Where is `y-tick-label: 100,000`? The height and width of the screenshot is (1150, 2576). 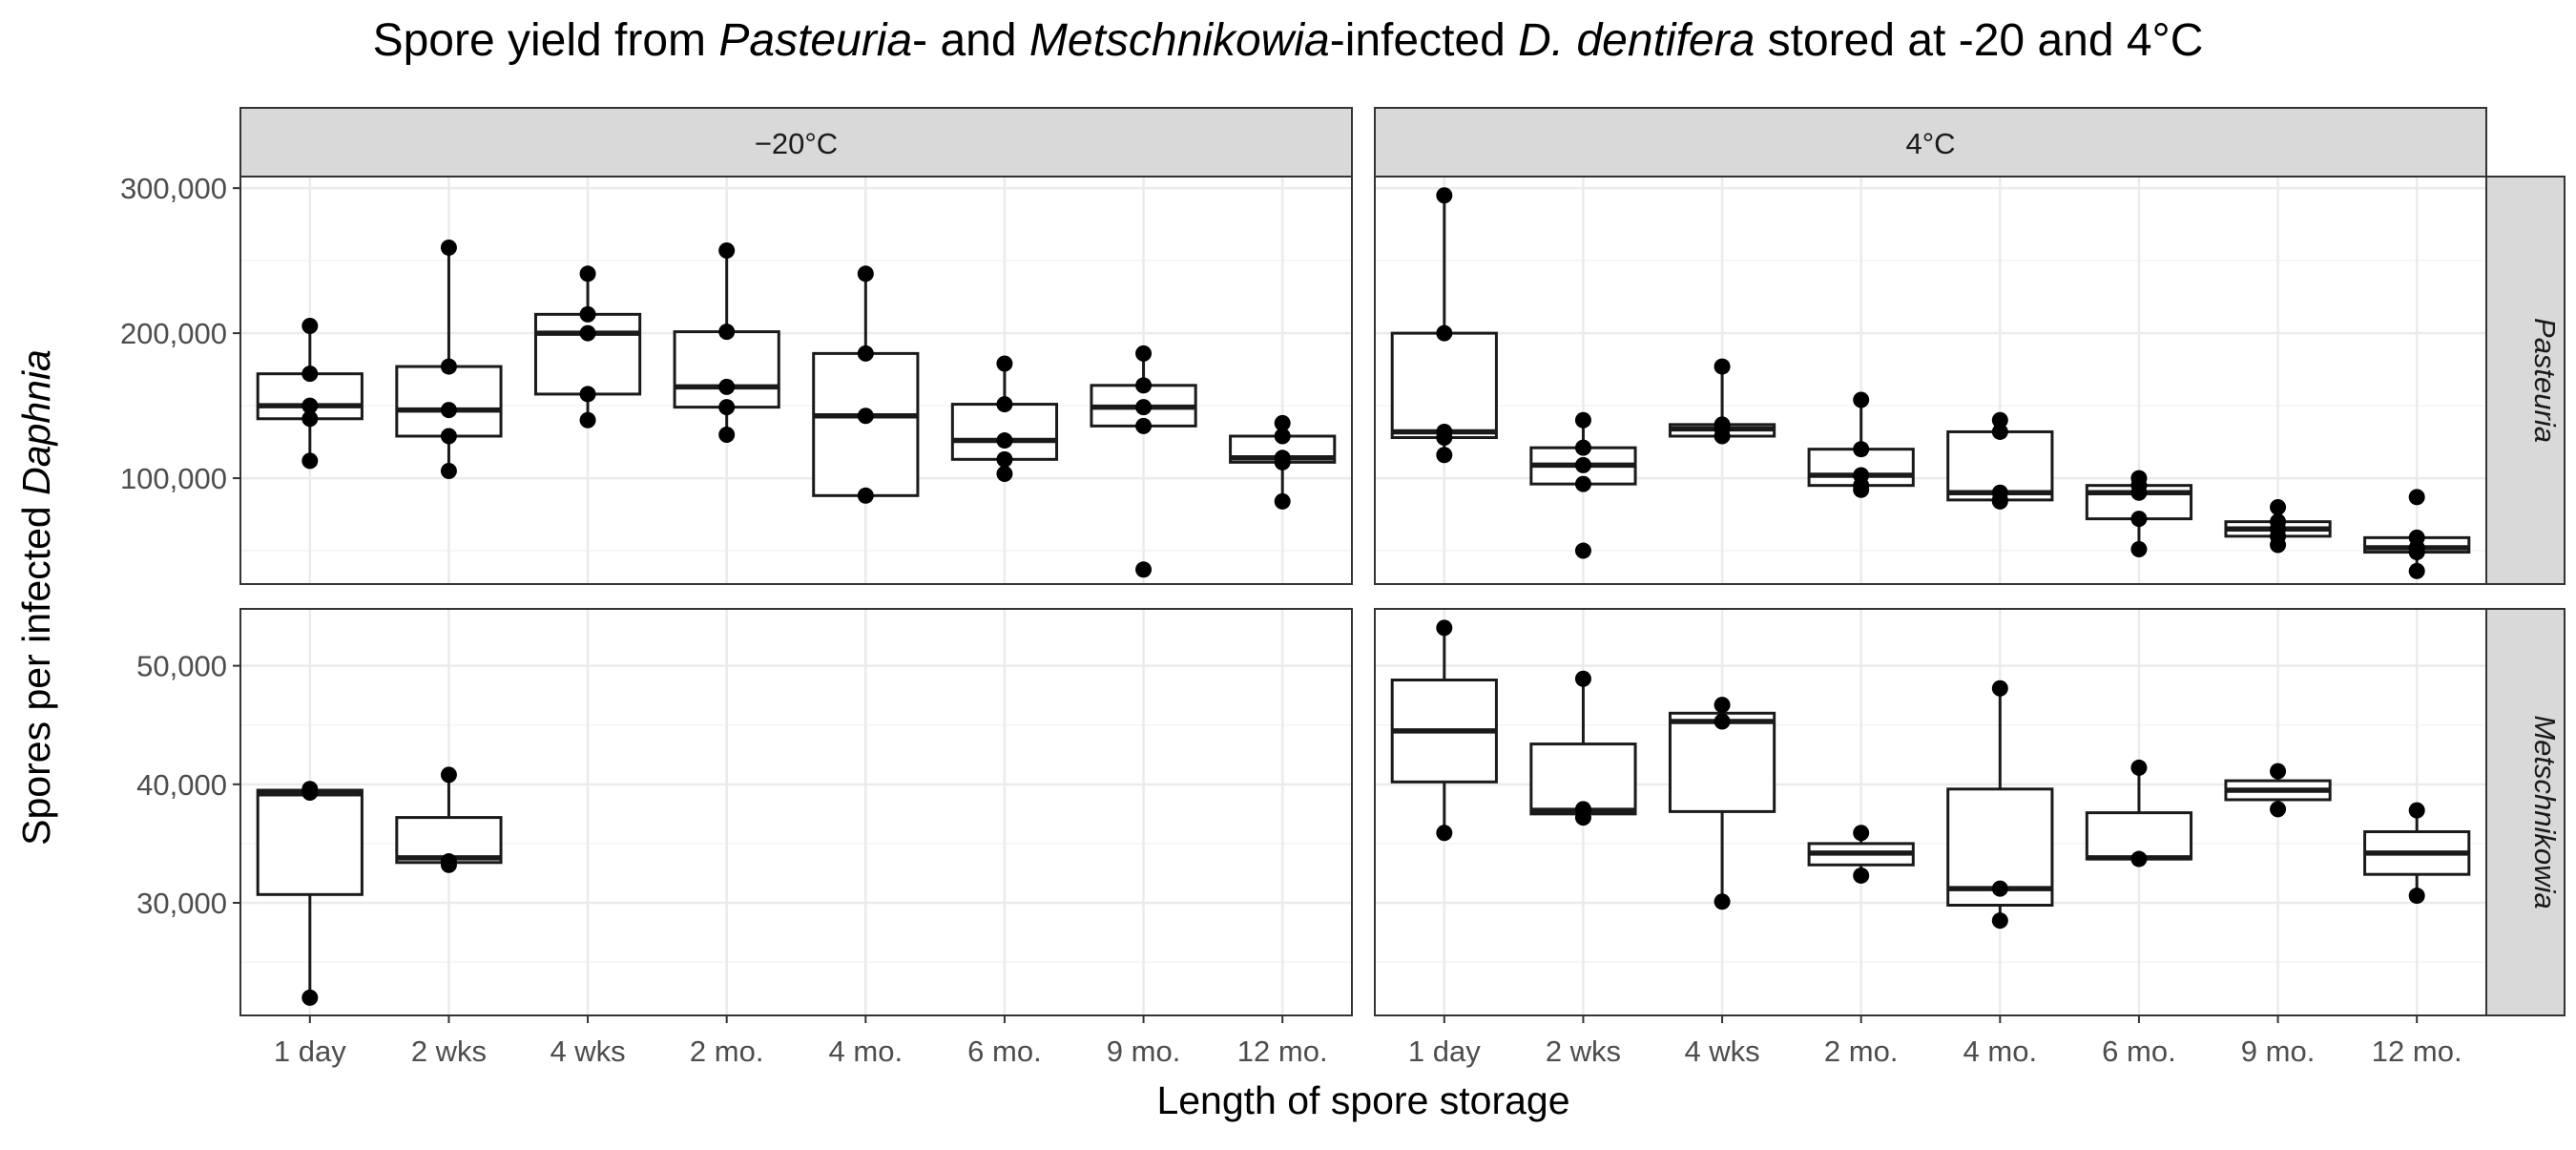 y-tick-label: 100,000 is located at coordinates (173, 478).